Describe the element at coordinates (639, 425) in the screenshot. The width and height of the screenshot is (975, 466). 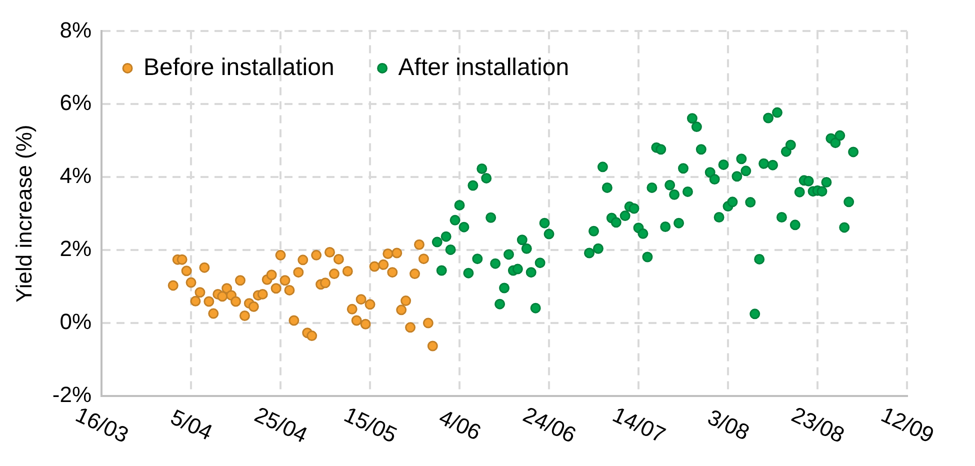
I see `x-tick-label: 14/07` at that location.